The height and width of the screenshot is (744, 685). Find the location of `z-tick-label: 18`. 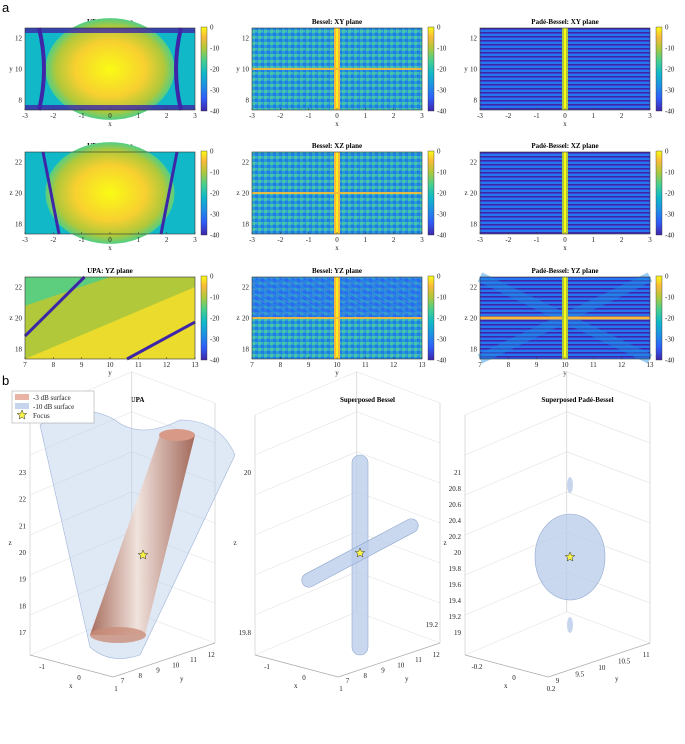

z-tick-label: 18 is located at coordinates (23, 606).